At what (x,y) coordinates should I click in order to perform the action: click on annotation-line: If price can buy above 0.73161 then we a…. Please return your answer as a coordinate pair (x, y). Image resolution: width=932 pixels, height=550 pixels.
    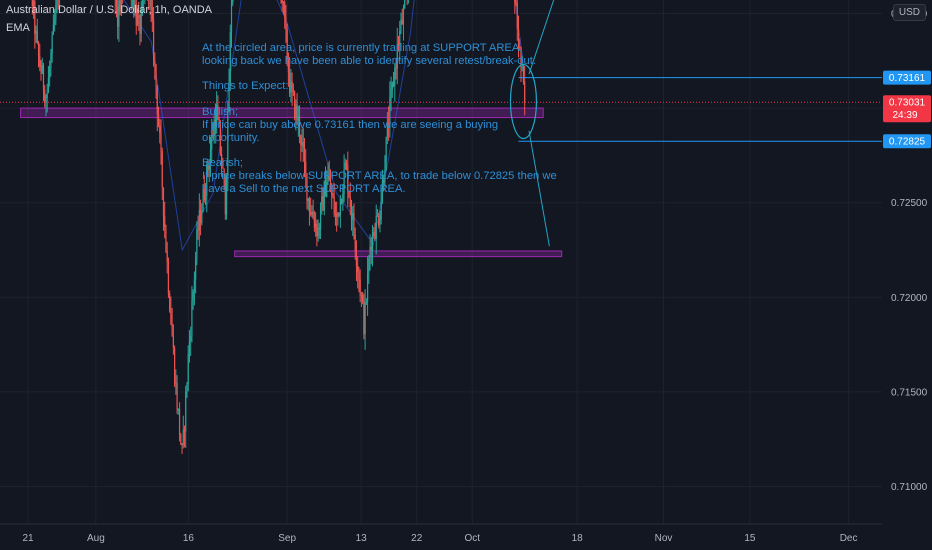
    Looking at the image, I should click on (350, 124).